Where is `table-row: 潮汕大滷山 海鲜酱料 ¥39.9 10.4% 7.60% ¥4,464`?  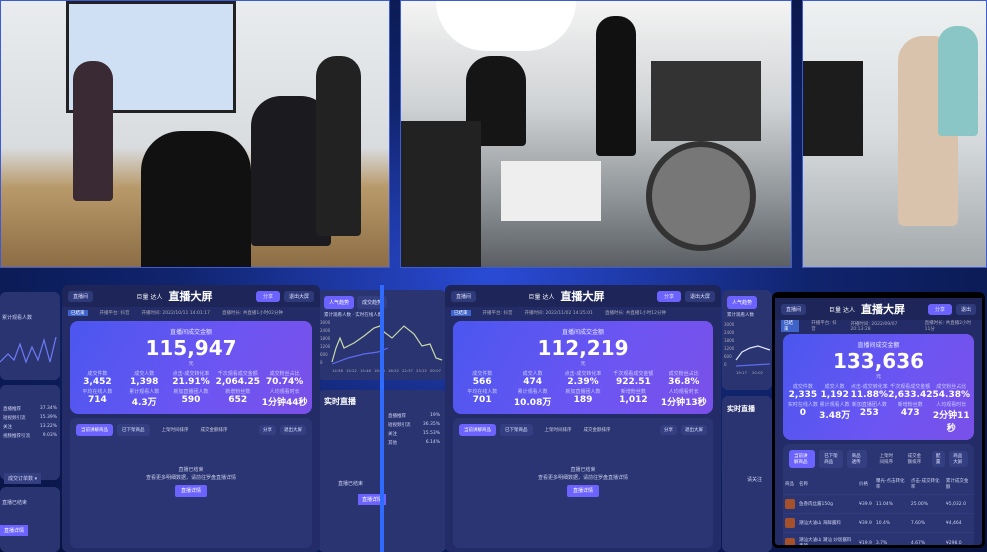
table-row: 潮汕大滷山 海鲜酱料 ¥39.9 10.4% 7.60% ¥4,464 is located at coordinates (878, 523).